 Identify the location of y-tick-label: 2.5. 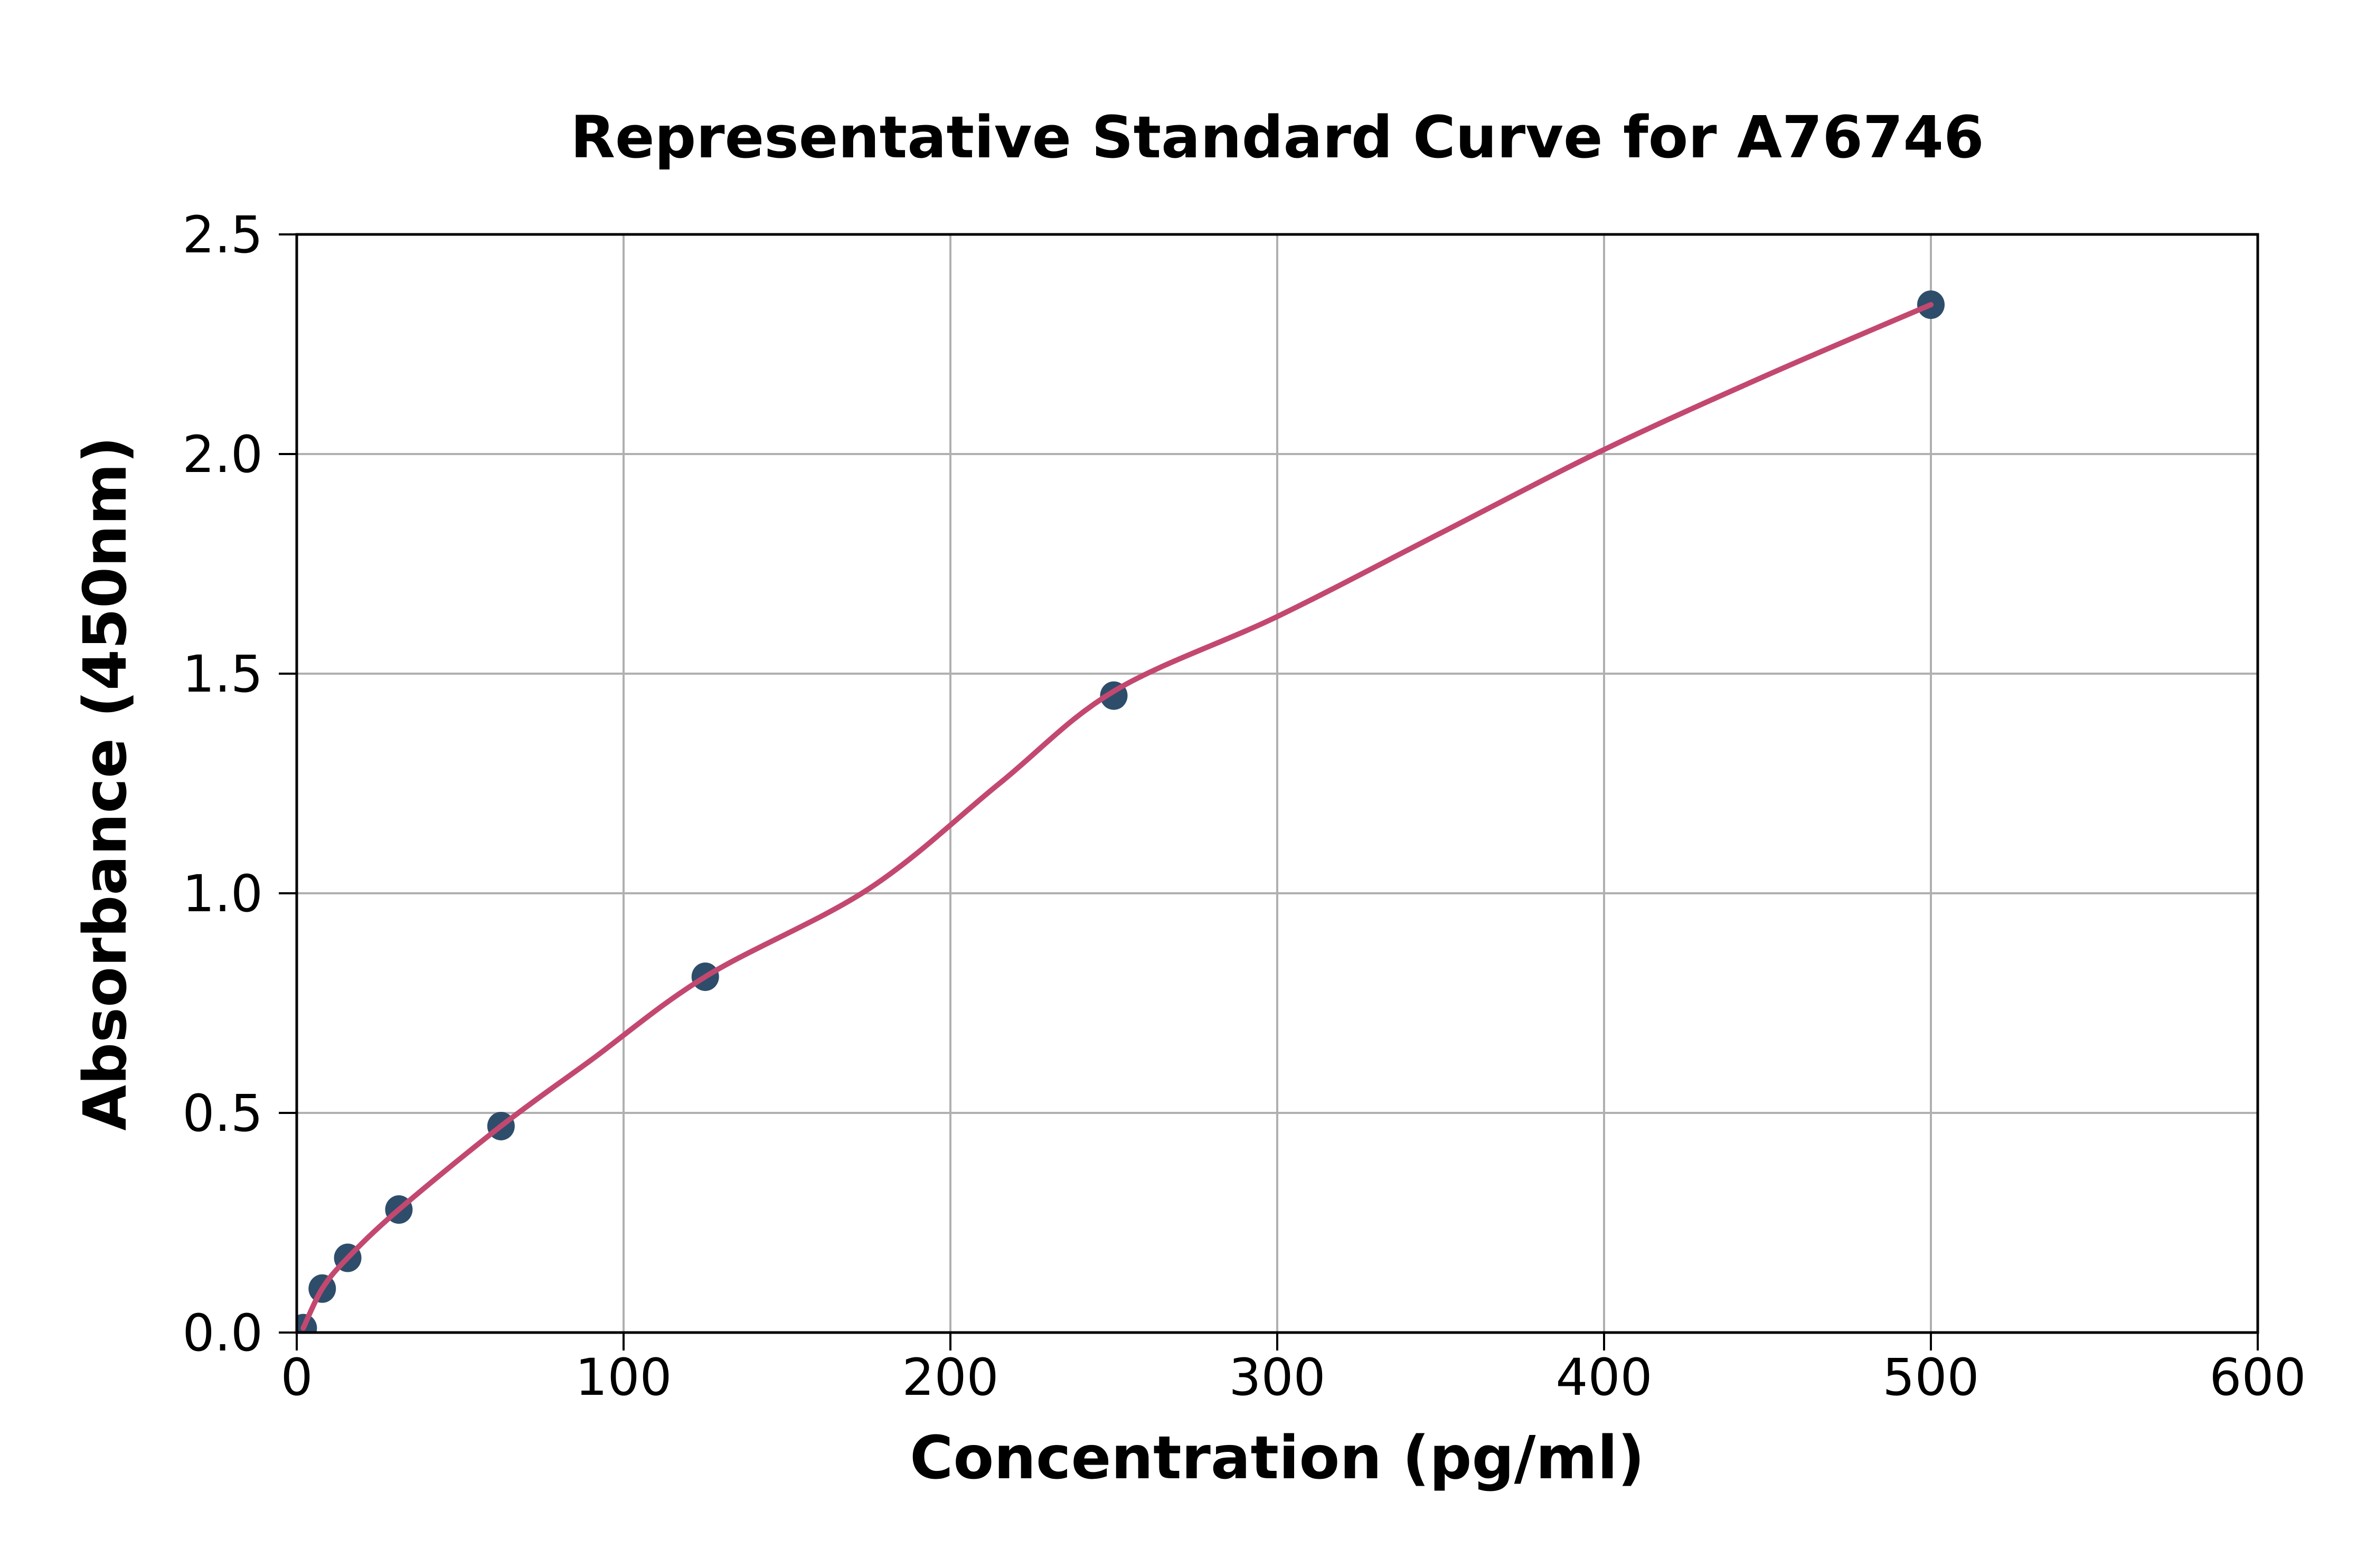
(223, 235).